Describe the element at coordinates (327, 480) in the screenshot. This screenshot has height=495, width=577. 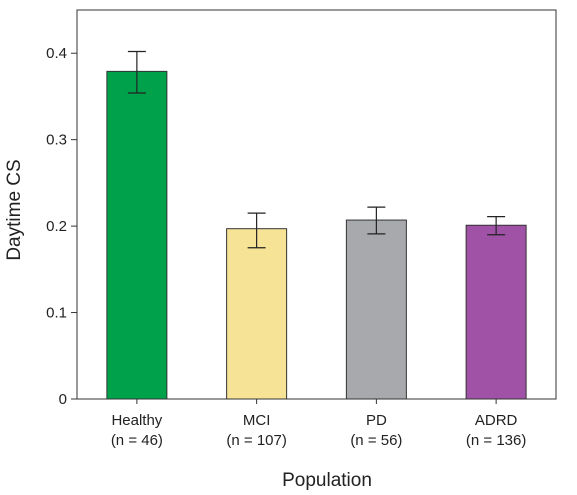
I see `x-axis-title: Population` at that location.